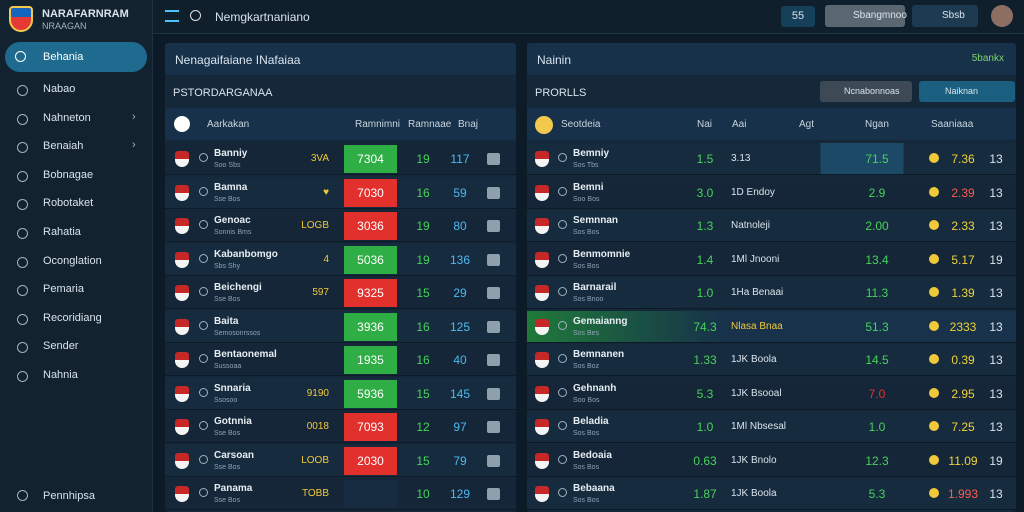 The height and width of the screenshot is (512, 1024). I want to click on table-row: Kabanbomgo Sbs Shy 4 5036 19 136, so click(340, 259).